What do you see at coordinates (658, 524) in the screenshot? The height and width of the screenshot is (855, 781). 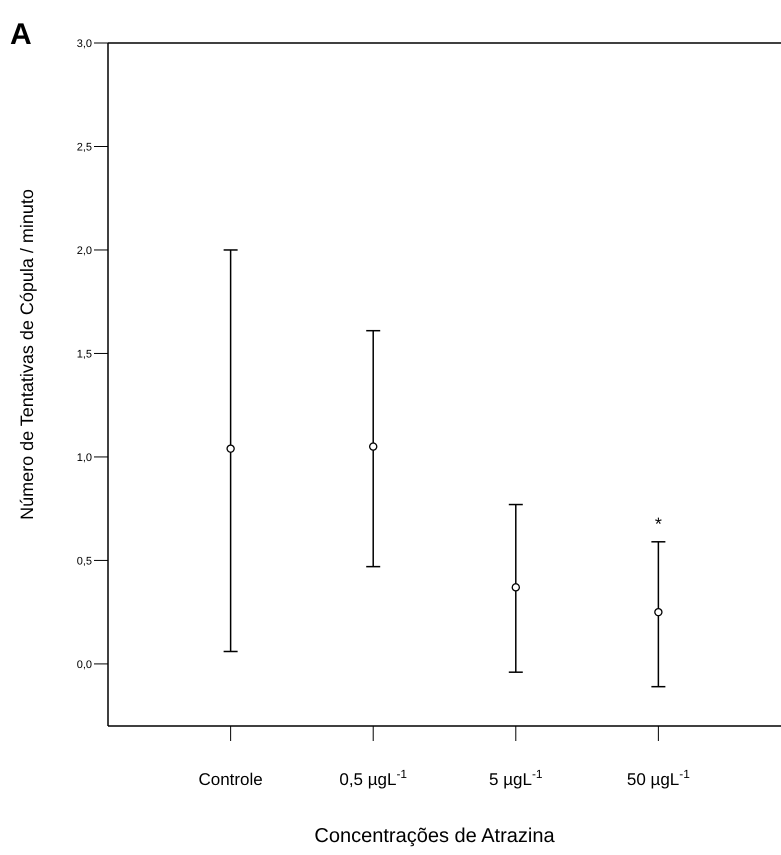 I see `annotation: *` at bounding box center [658, 524].